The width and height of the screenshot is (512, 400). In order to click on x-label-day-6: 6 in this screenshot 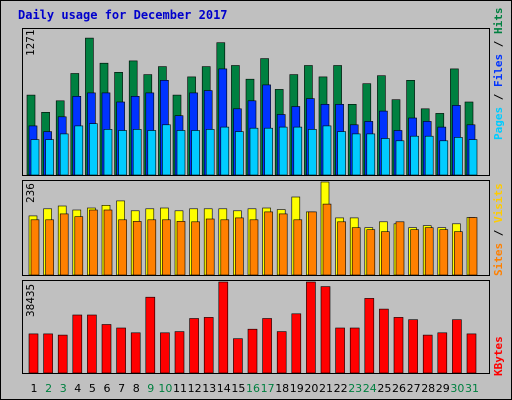, I will do `click(107, 388)`.